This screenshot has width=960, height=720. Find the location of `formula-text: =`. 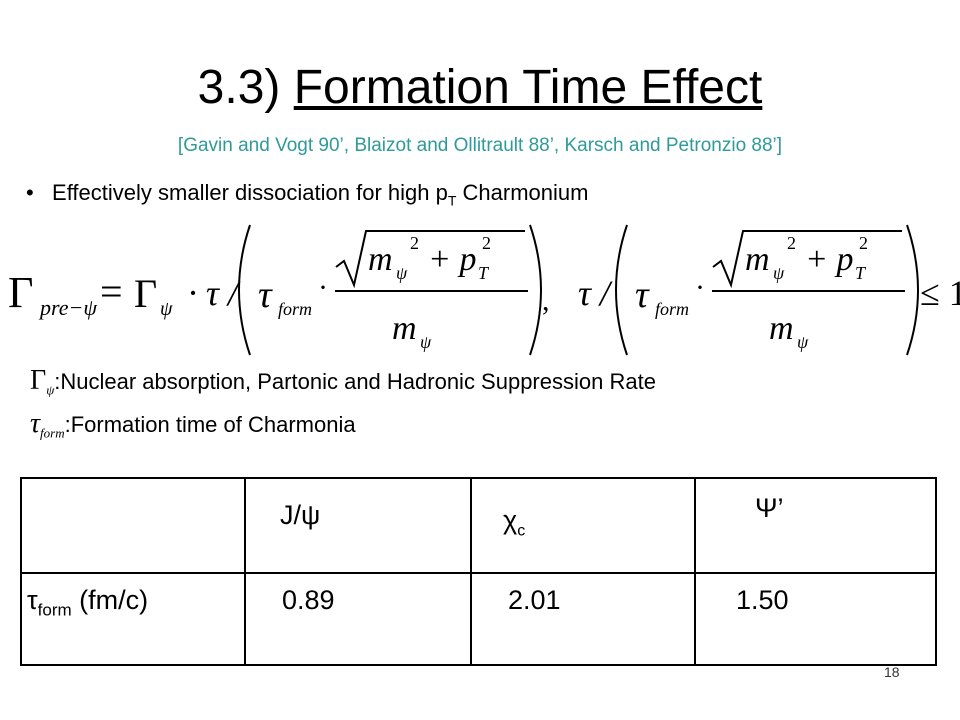

formula-text: = is located at coordinates (111, 291).